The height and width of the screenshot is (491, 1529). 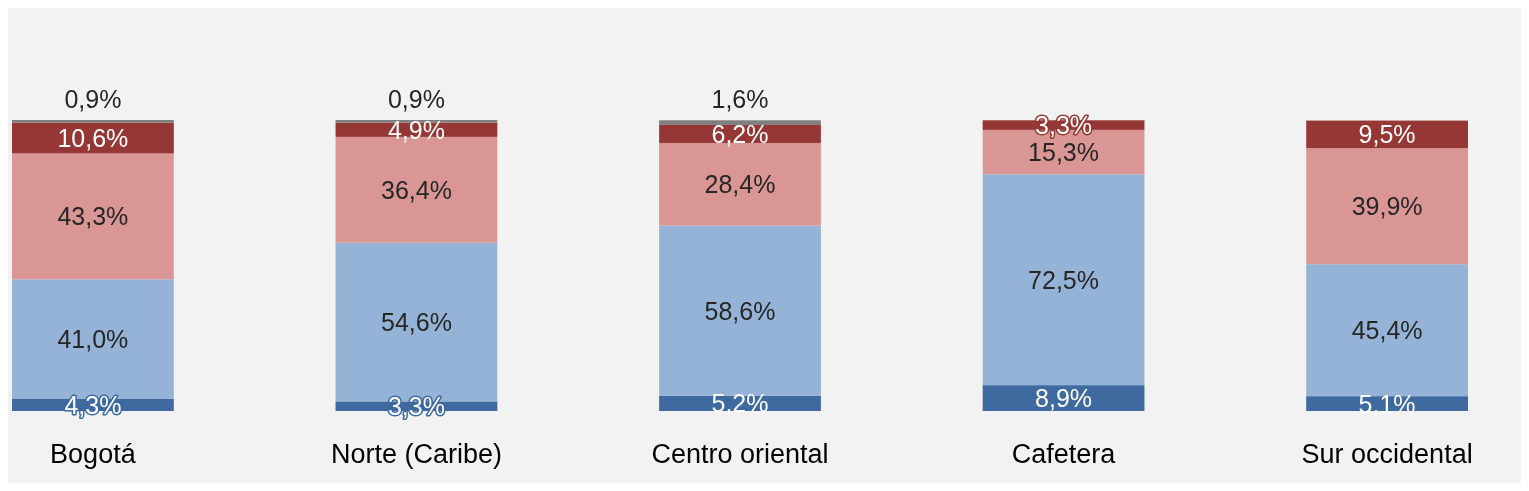 I want to click on data-label: 15,3%, so click(x=1063, y=152).